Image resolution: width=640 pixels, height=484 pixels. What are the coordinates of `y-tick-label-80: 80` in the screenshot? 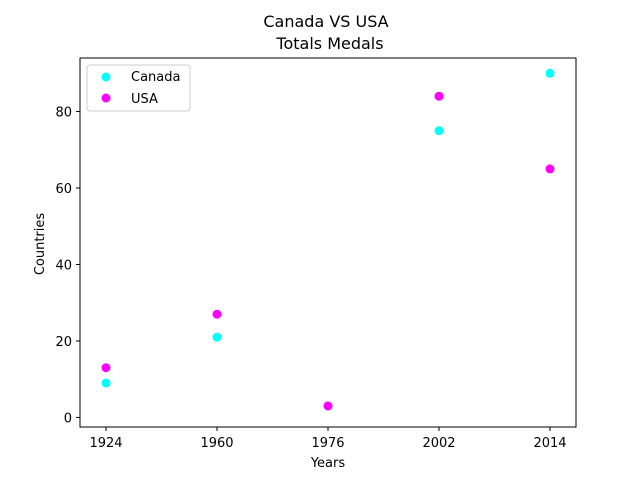 It's located at (63, 113).